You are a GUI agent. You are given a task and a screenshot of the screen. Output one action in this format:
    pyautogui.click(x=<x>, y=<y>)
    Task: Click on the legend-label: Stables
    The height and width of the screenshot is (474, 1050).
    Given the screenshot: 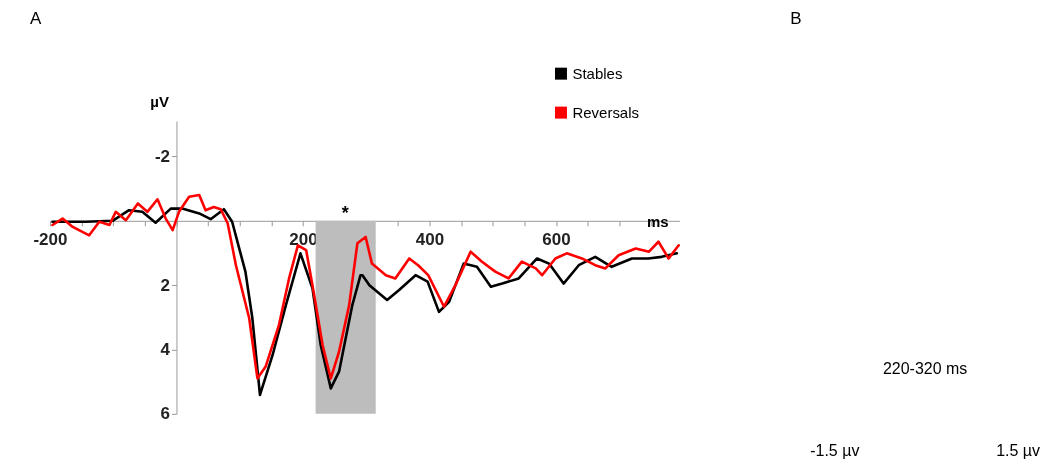 What is the action you would take?
    pyautogui.click(x=597, y=73)
    